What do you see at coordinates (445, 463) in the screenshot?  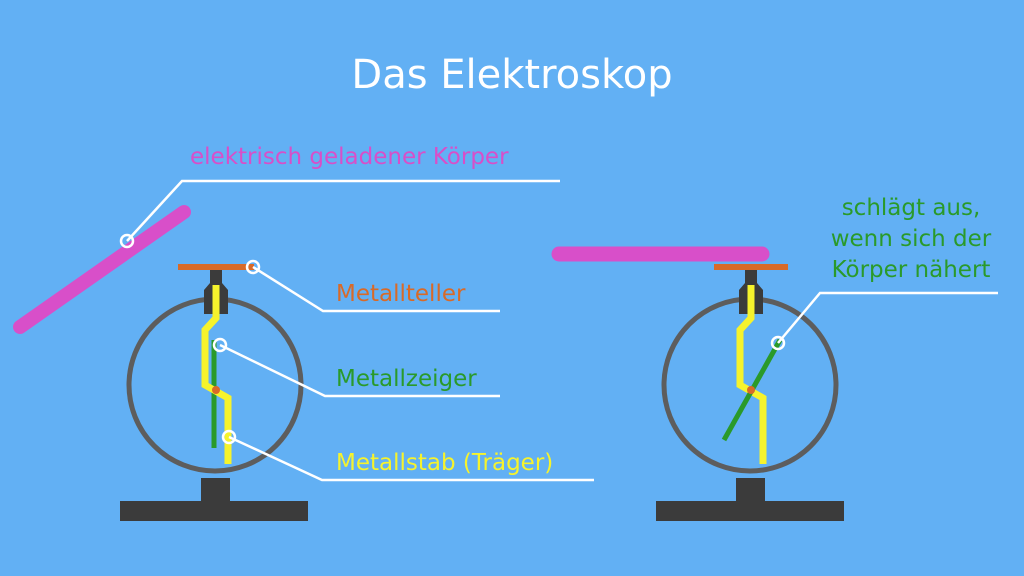 I see `label-metal-rod: Metallstab (Träger)` at bounding box center [445, 463].